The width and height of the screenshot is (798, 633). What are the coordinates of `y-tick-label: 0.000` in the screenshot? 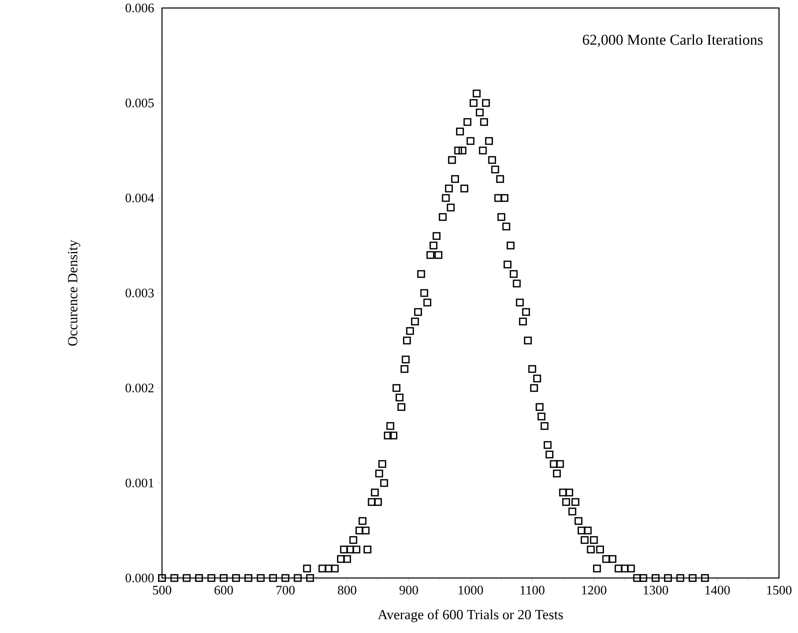 It's located at (140, 578).